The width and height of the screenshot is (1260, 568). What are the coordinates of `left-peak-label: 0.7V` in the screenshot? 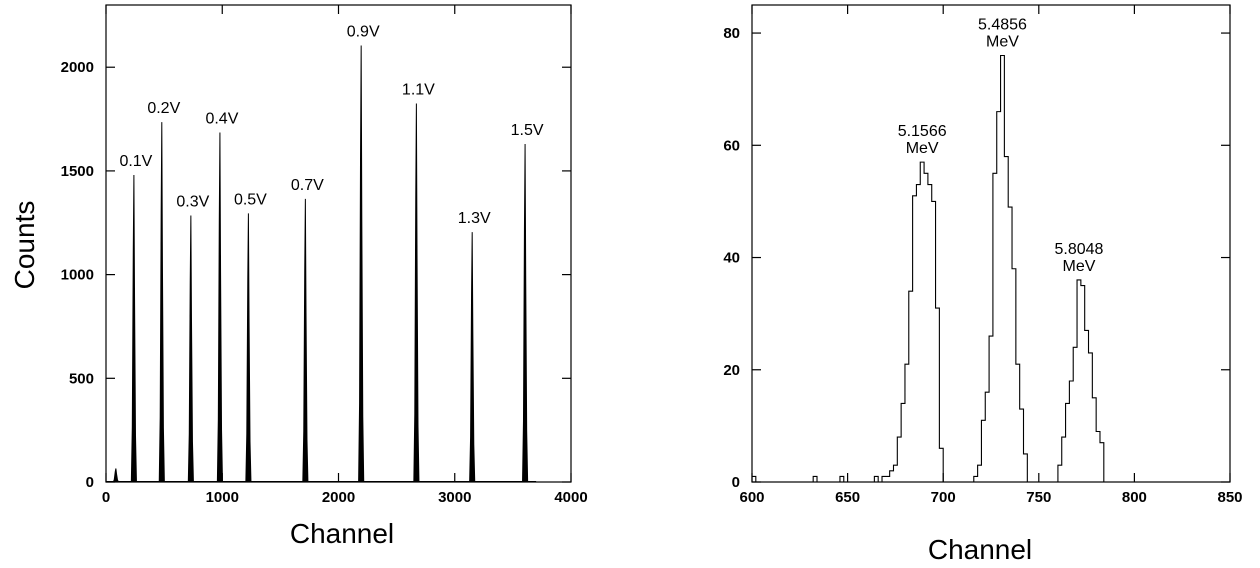 It's located at (307, 185).